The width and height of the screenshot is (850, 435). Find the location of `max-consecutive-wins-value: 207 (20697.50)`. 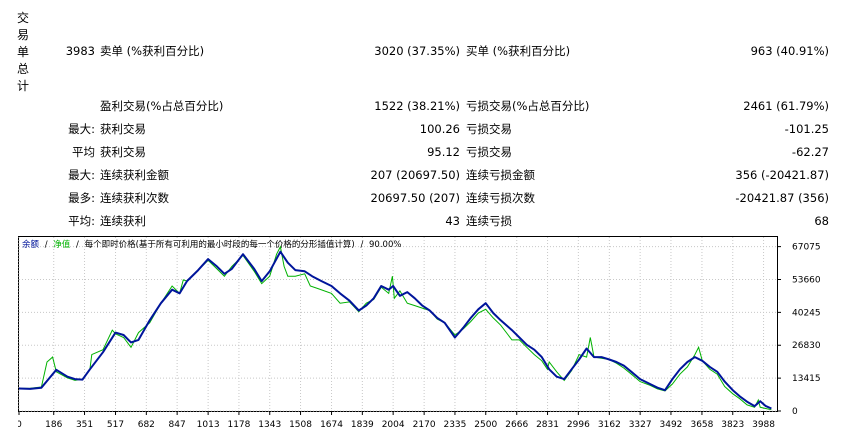

max-consecutive-wins-value: 207 (20697.50) is located at coordinates (415, 175).